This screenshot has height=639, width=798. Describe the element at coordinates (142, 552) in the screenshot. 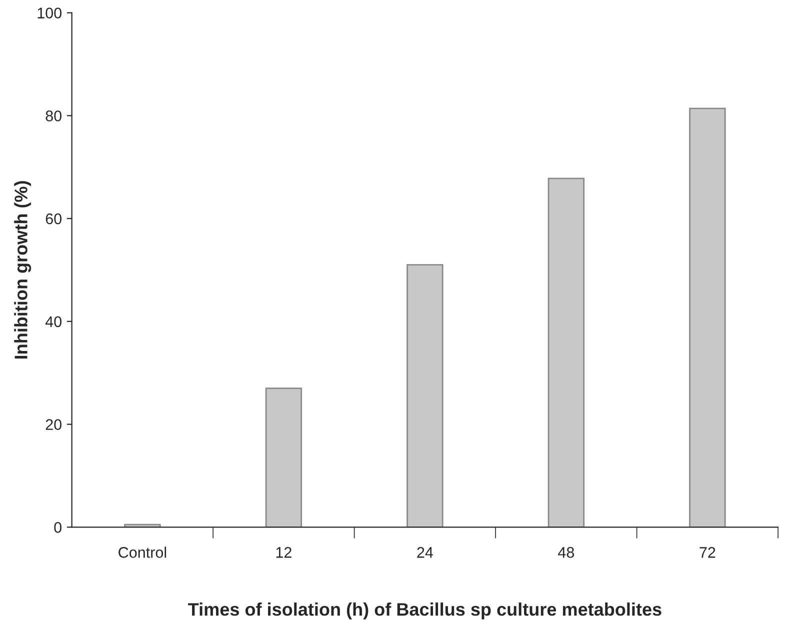

I see `x-tick-label: Control` at that location.